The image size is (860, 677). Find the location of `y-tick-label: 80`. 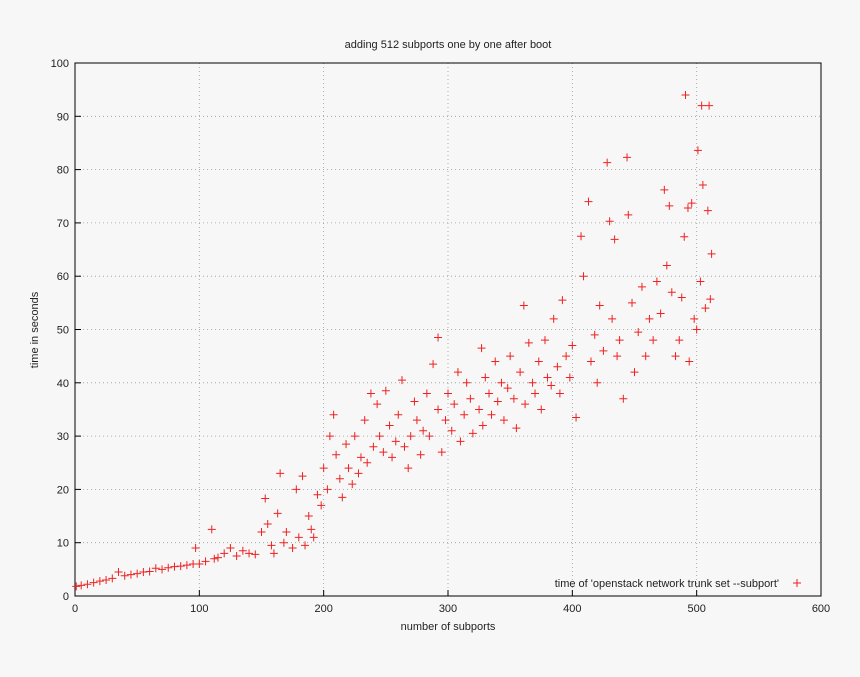

y-tick-label: 80 is located at coordinates (63, 171).